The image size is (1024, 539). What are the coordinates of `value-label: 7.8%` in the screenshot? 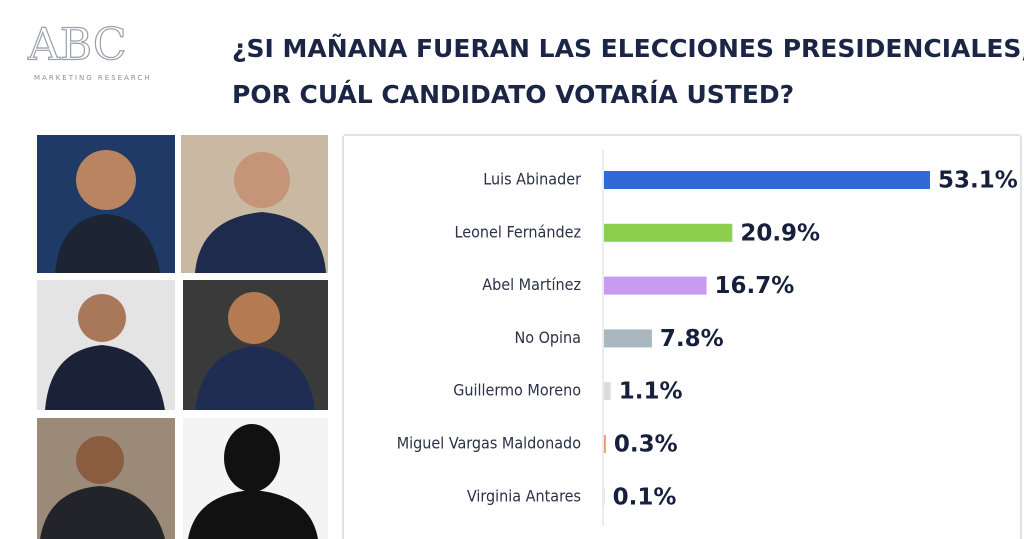 It's located at (692, 339).